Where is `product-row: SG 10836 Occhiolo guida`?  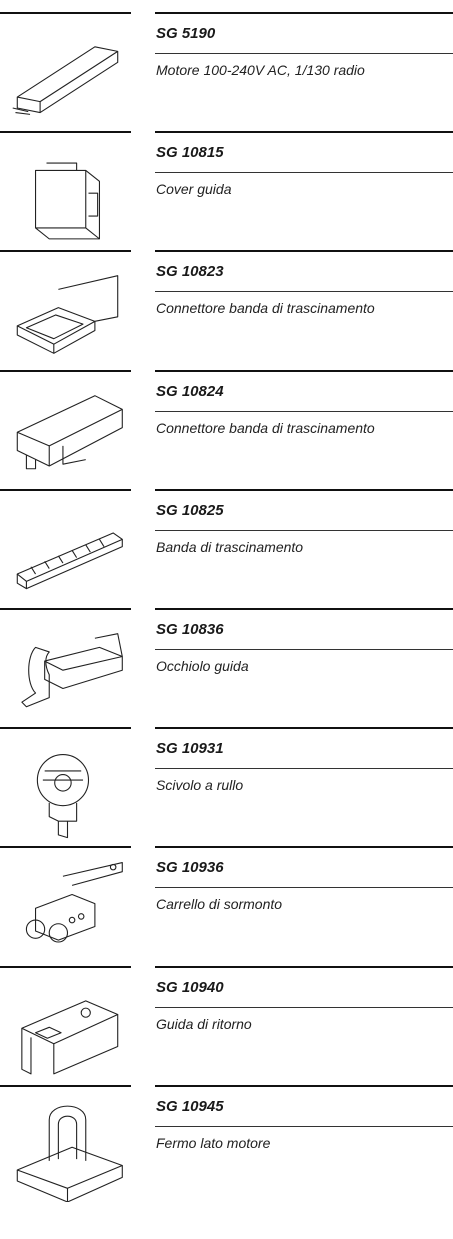 product-row: SG 10836 Occhiolo guida is located at coordinates (226, 667).